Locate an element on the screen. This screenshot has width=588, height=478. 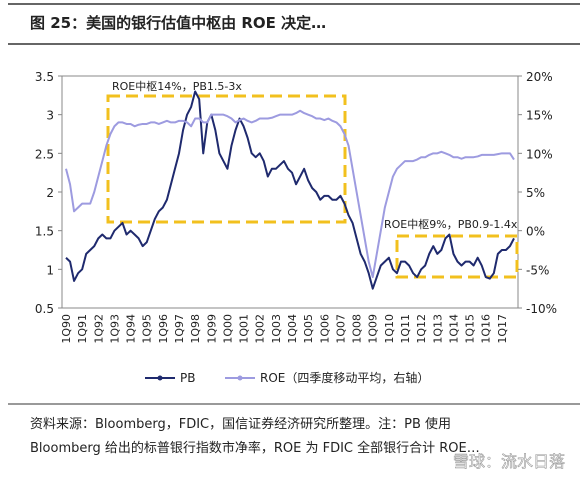
y2-tick-label: -5% is located at coordinates (537, 270).